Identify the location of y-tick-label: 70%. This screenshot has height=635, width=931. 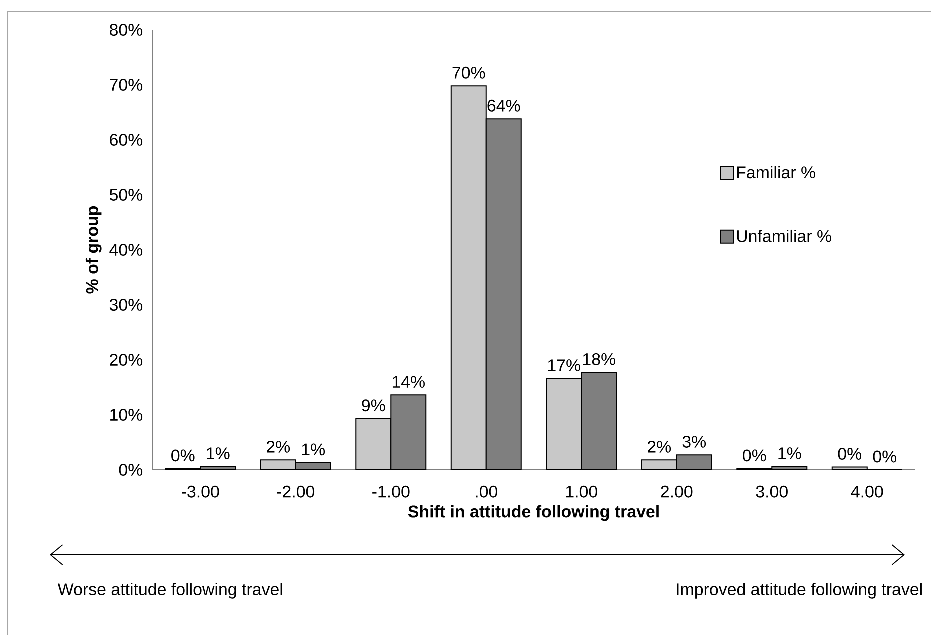
(126, 84).